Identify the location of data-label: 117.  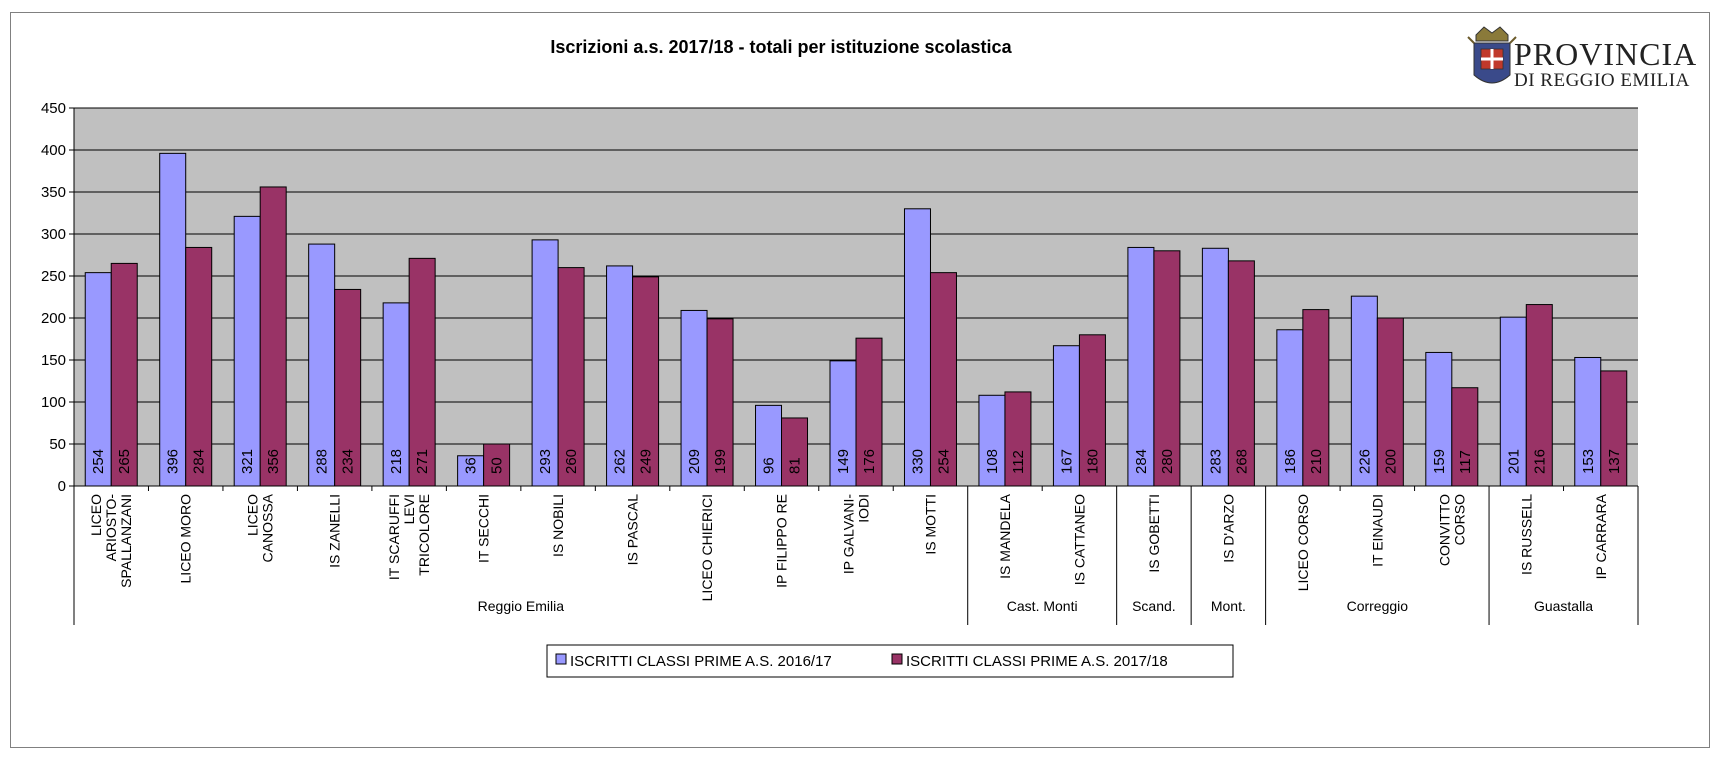
(1465, 462).